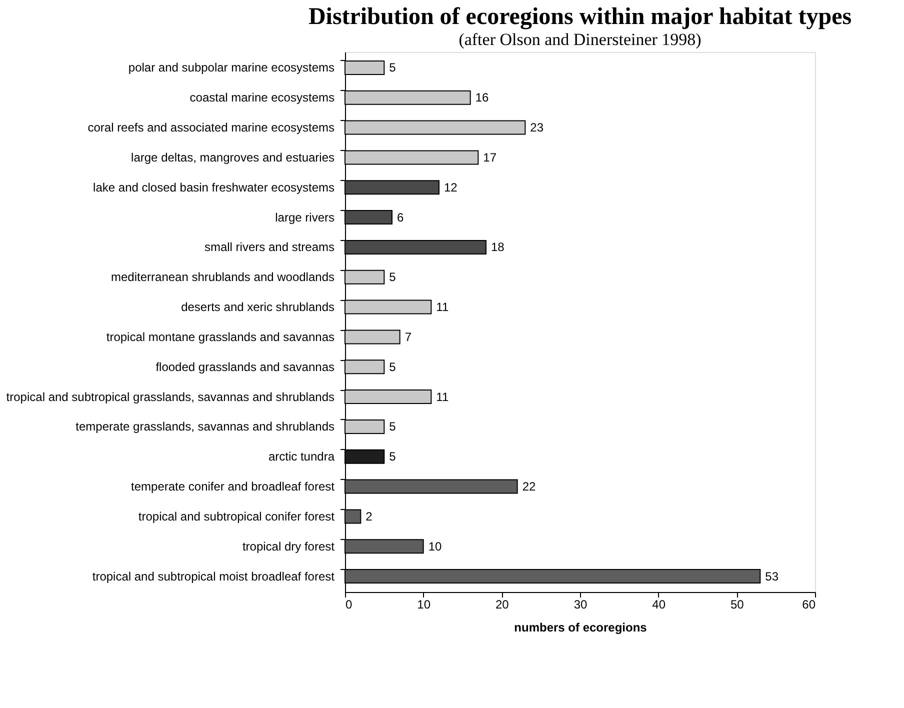  What do you see at coordinates (451, 187) in the screenshot?
I see `data-label: 12` at bounding box center [451, 187].